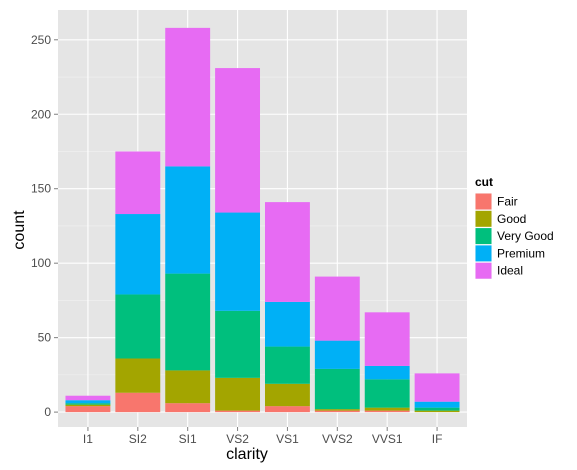  Describe the element at coordinates (44, 226) in the screenshot. I see `y-axis: 0 50 100 150 200 250` at that location.